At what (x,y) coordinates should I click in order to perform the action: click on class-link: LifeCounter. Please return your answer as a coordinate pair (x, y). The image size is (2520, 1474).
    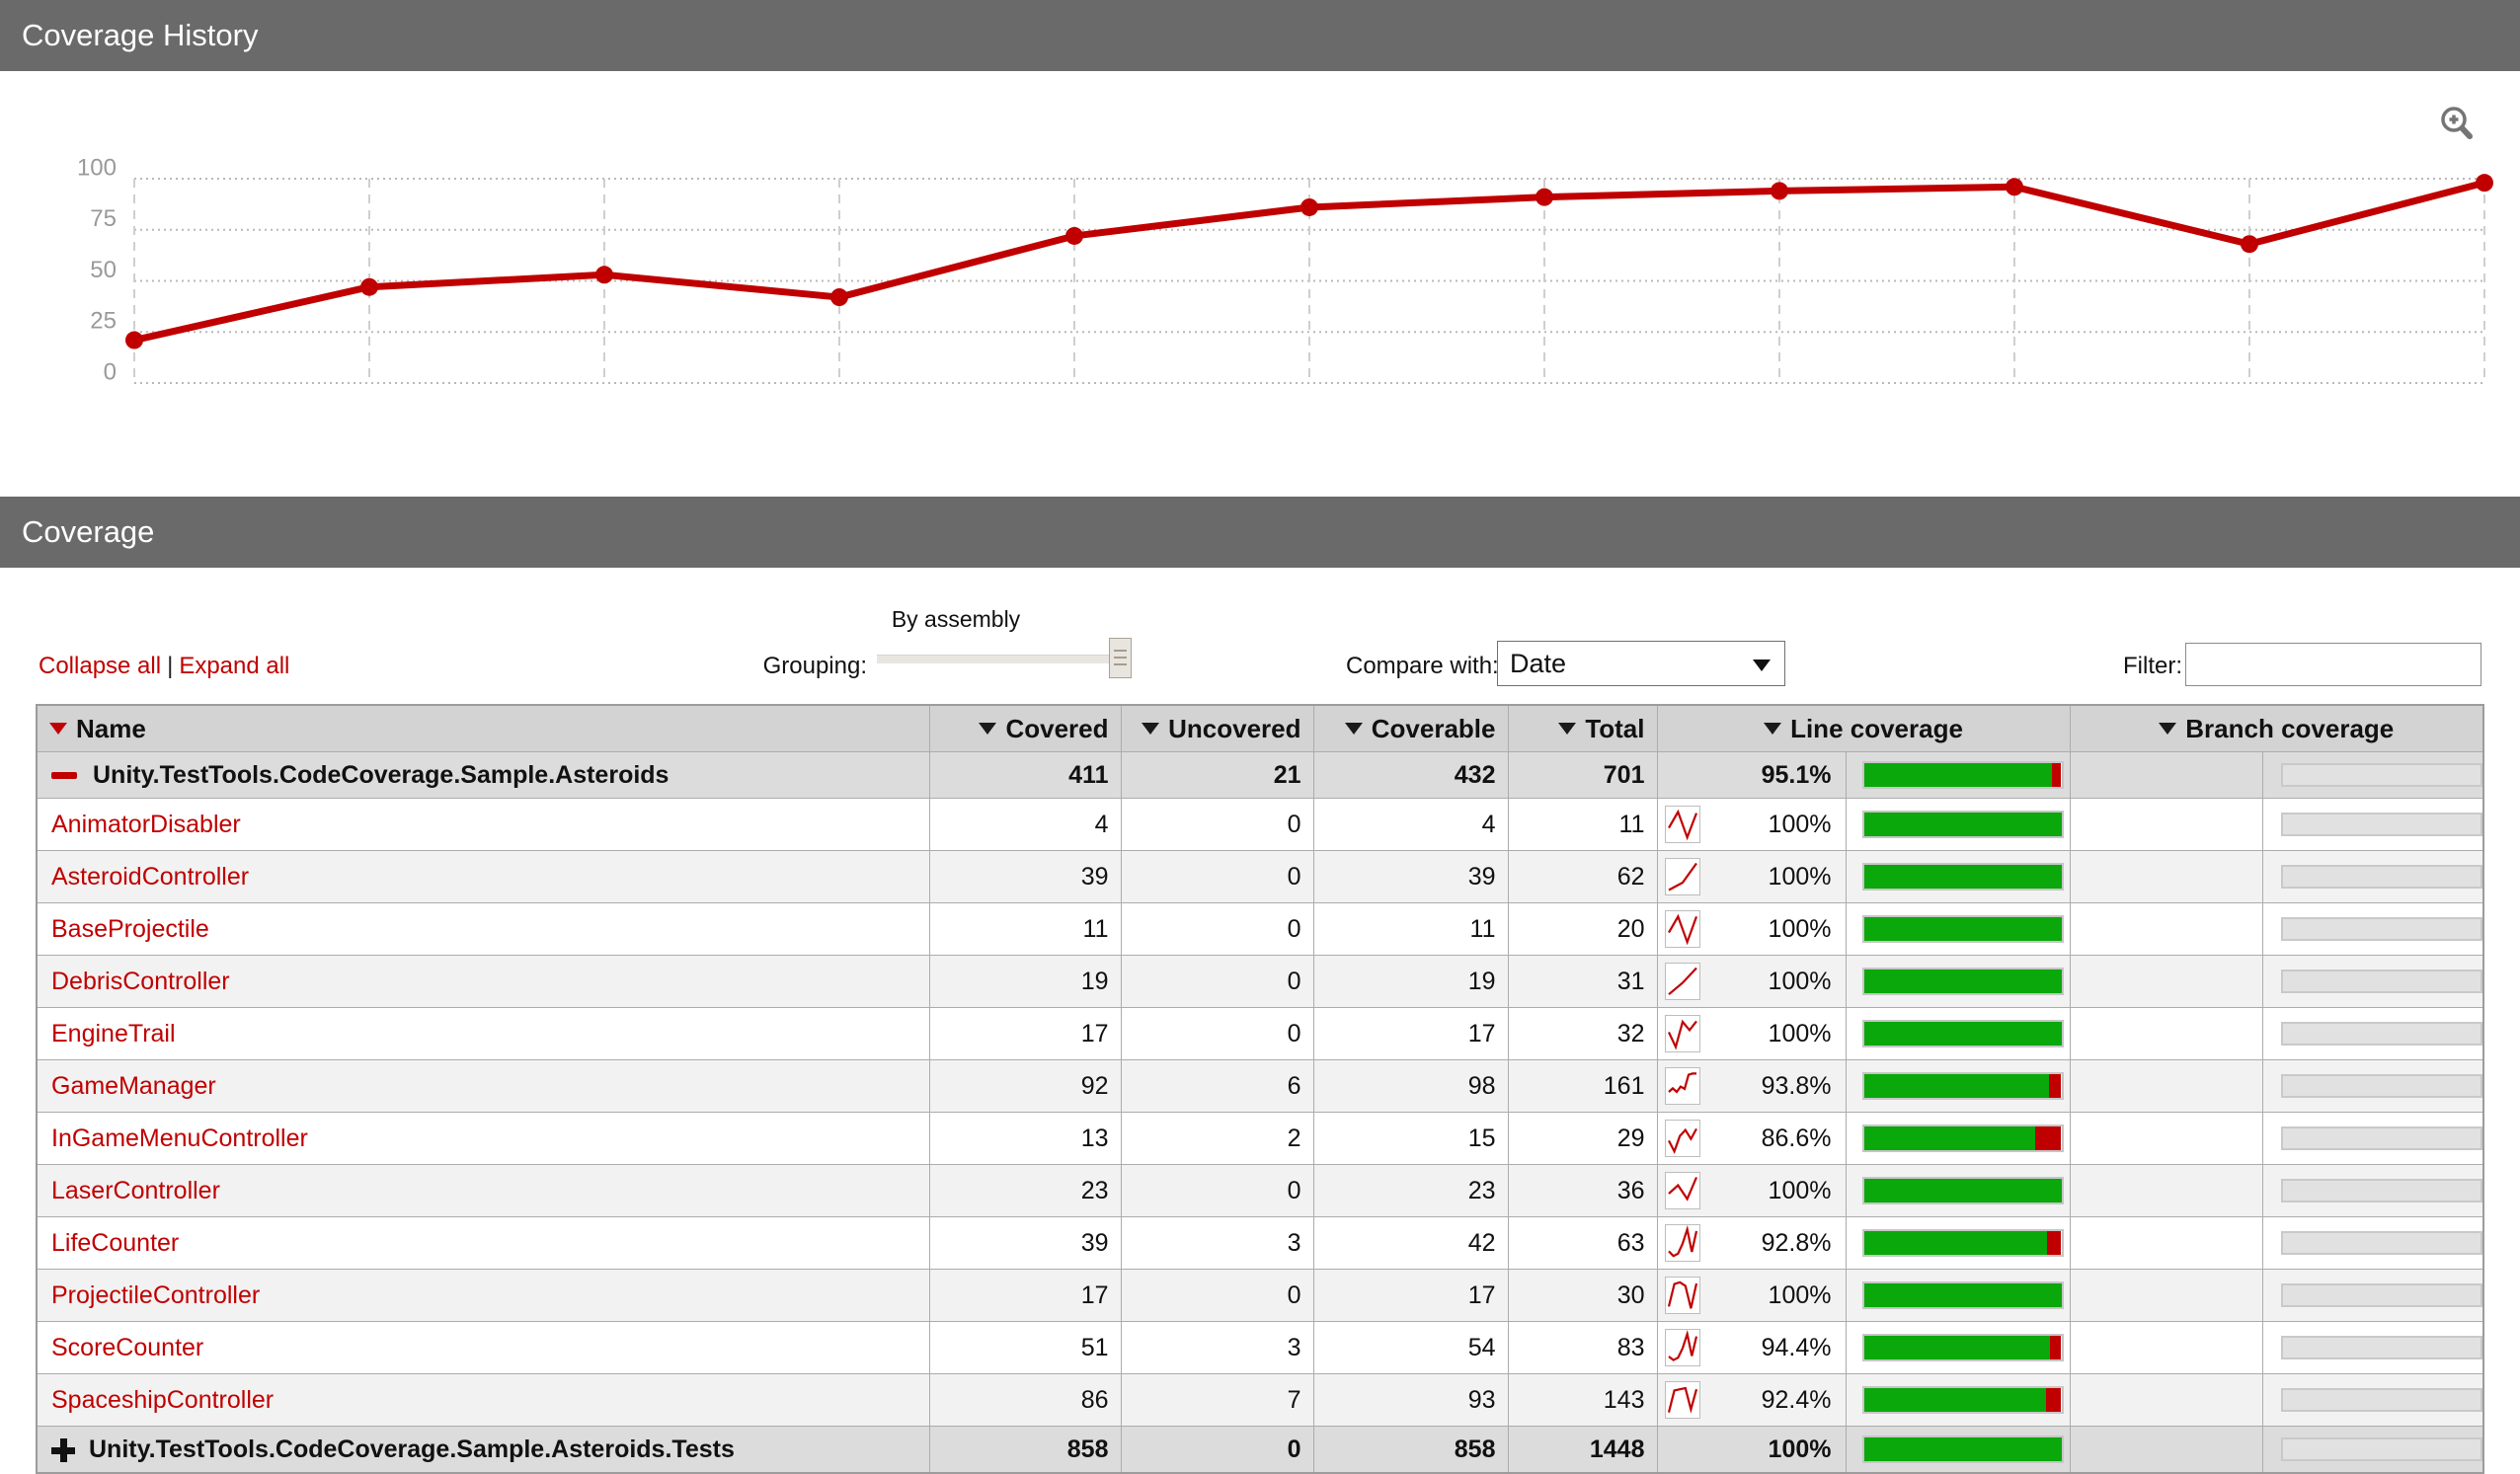
    Looking at the image, I should click on (116, 1243).